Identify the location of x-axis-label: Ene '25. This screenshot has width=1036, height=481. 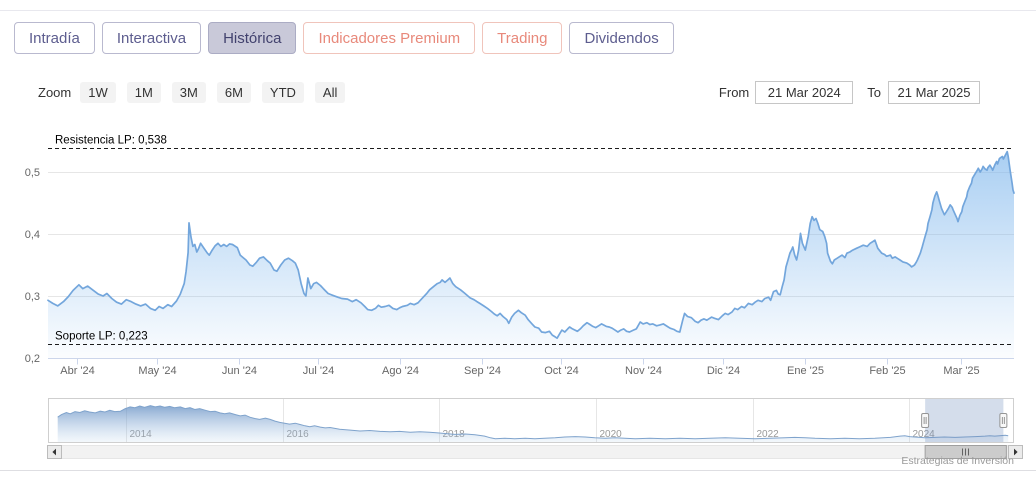
(805, 371).